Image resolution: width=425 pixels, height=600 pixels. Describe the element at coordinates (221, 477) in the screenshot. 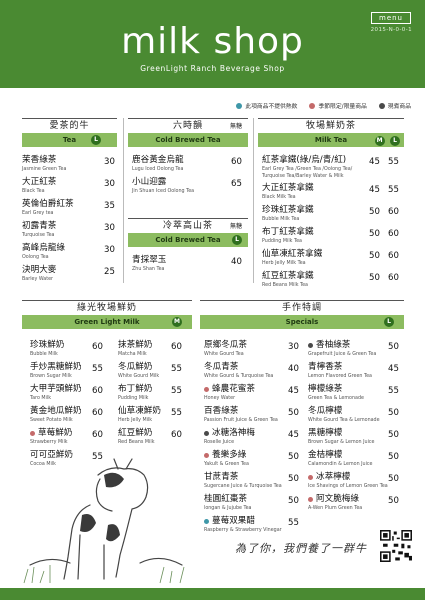

I see `item-name: 甘蔗青茶` at that location.